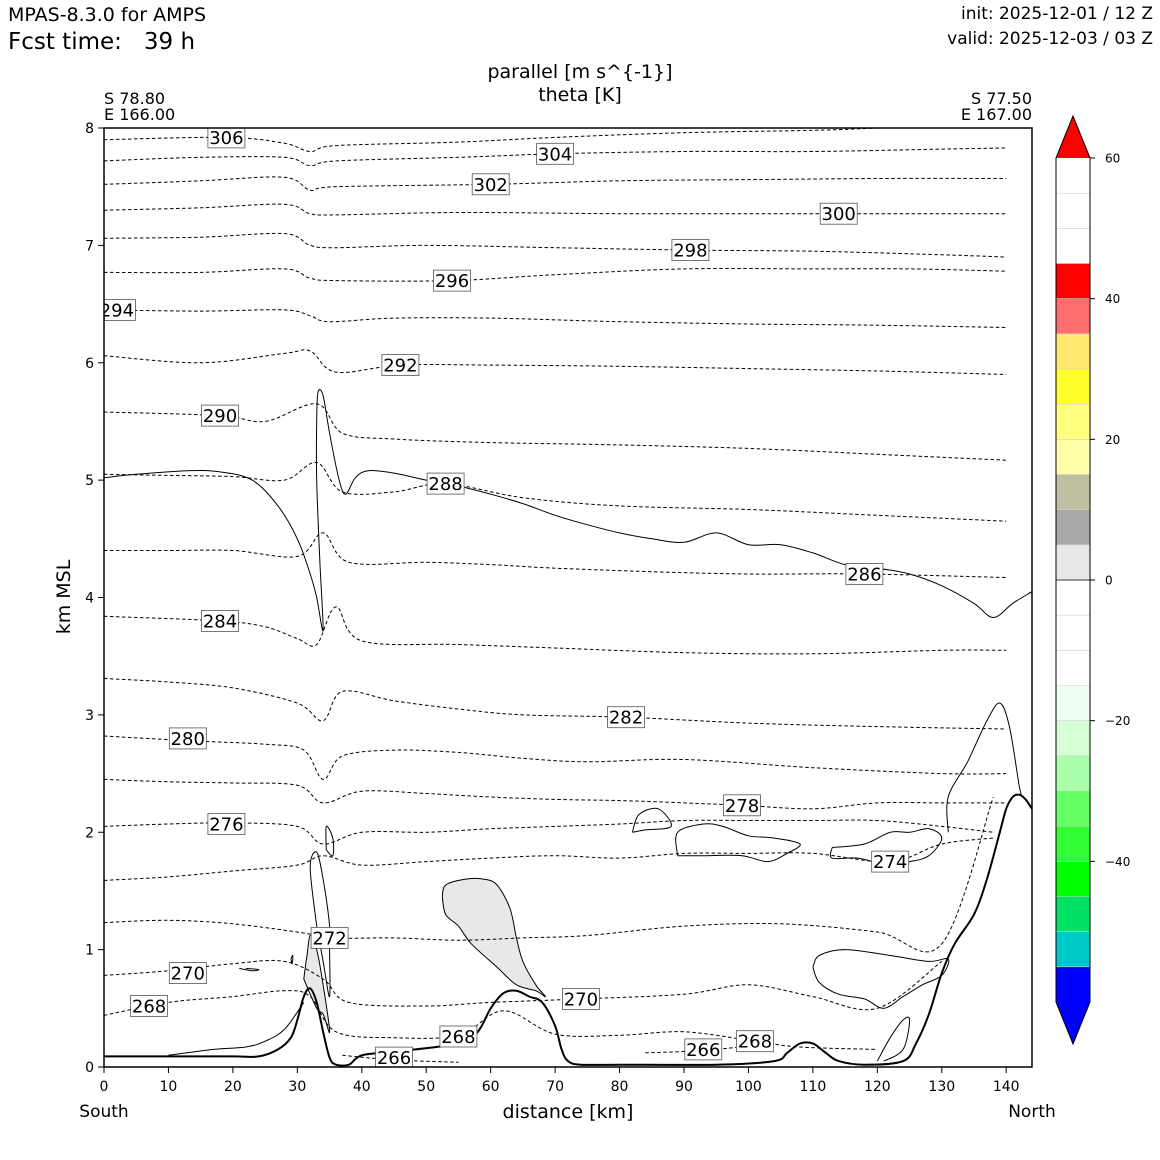 Image resolution: width=1160 pixels, height=1160 pixels. Describe the element at coordinates (864, 575) in the screenshot. I see `contour-label-286: 286` at that location.